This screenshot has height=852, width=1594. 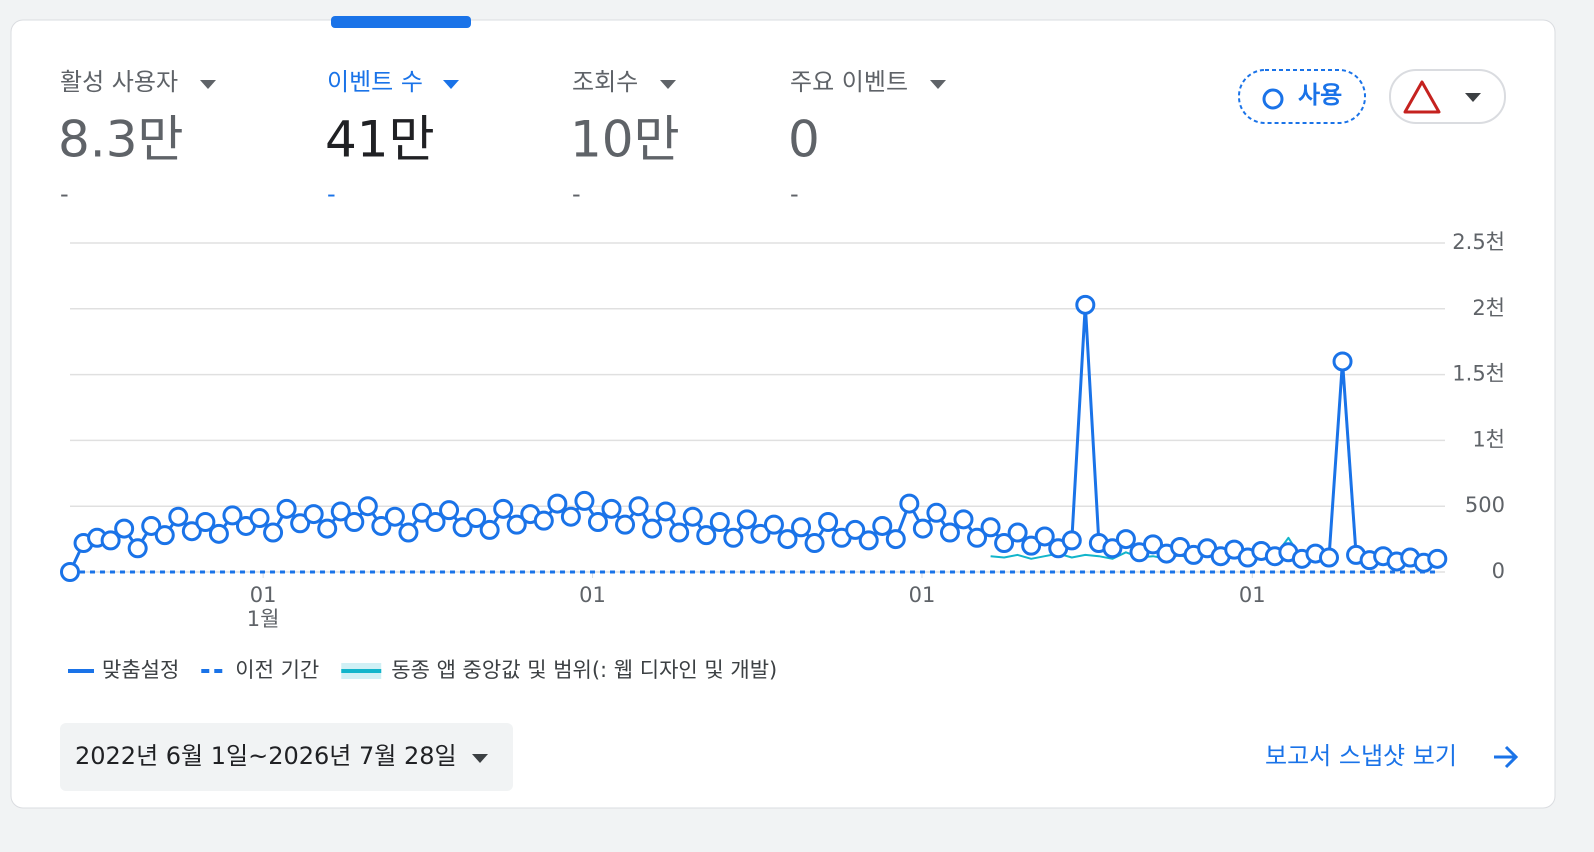 What do you see at coordinates (277, 670) in the screenshot?
I see `legend-label: 이전 기간` at bounding box center [277, 670].